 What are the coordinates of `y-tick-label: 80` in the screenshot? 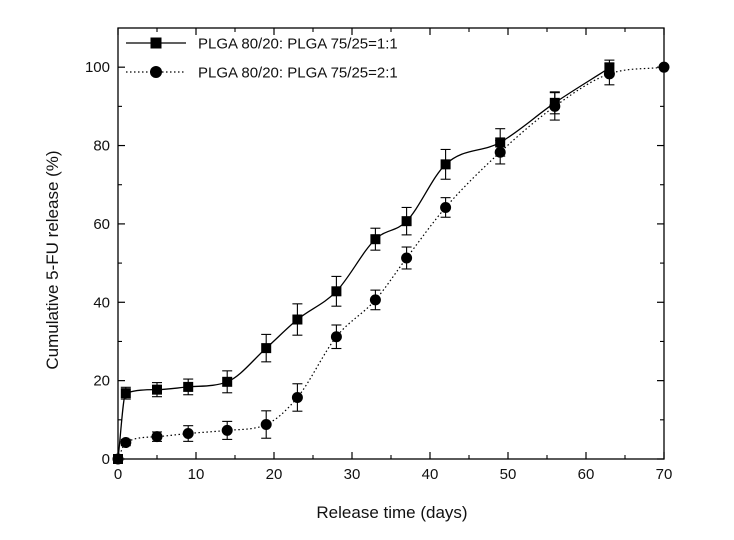 It's located at (101, 146).